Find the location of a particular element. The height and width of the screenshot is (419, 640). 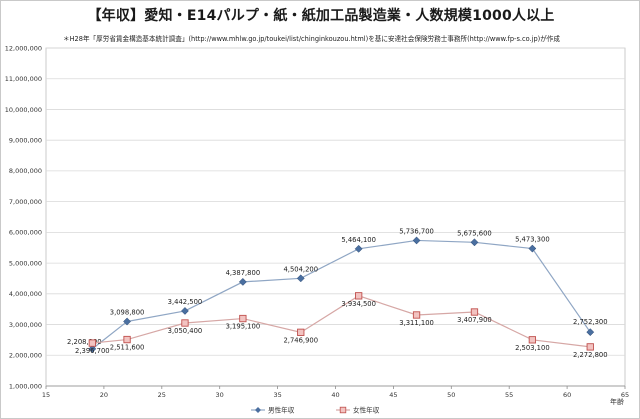

y-tick-label: 5,000,000 is located at coordinates (25, 263).